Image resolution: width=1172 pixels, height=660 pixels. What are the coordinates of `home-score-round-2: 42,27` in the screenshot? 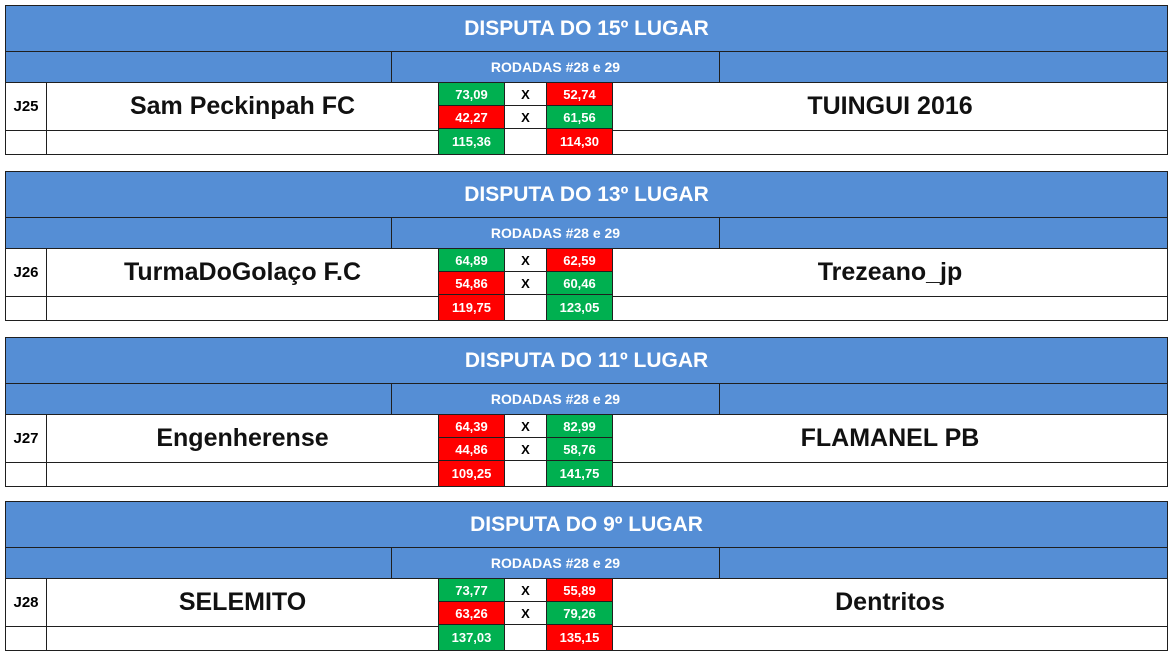 It's located at (471, 117).